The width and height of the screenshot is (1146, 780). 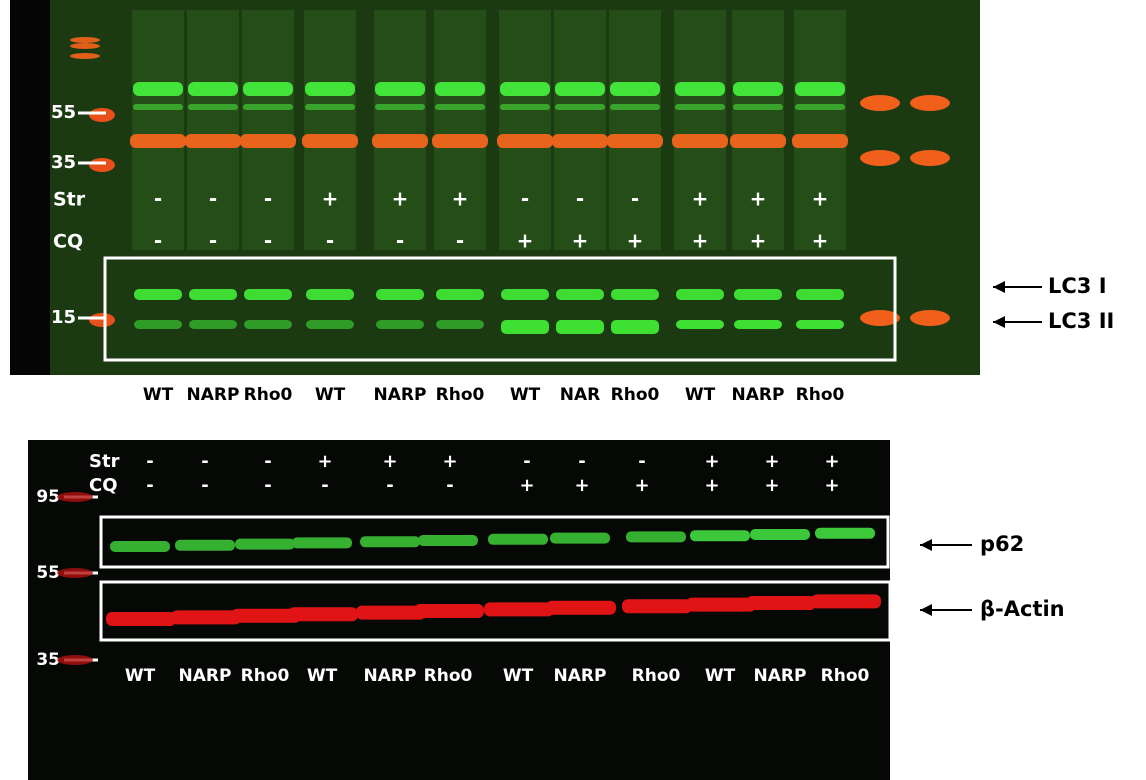 What do you see at coordinates (104, 461) in the screenshot?
I see `row-label: Str` at bounding box center [104, 461].